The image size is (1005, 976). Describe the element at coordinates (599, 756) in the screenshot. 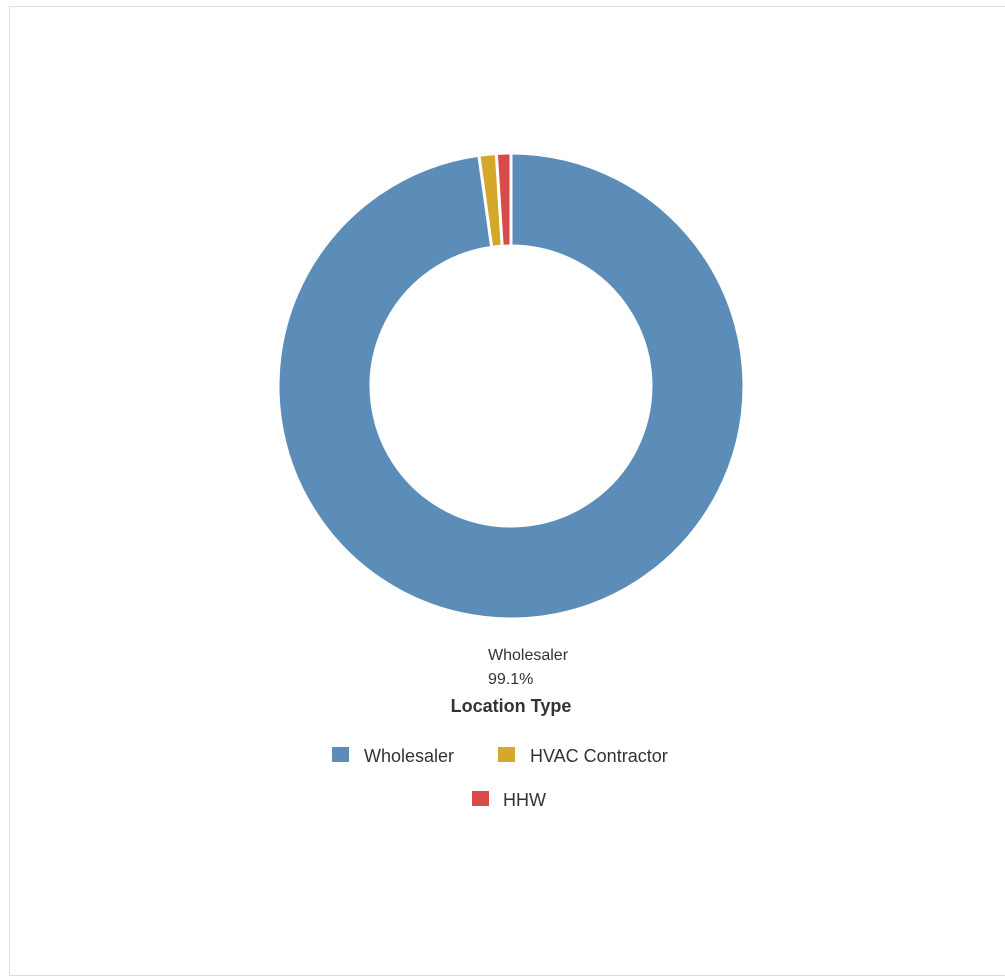

I see `legend-label-hvac-contractor: HVAC Contractor` at that location.